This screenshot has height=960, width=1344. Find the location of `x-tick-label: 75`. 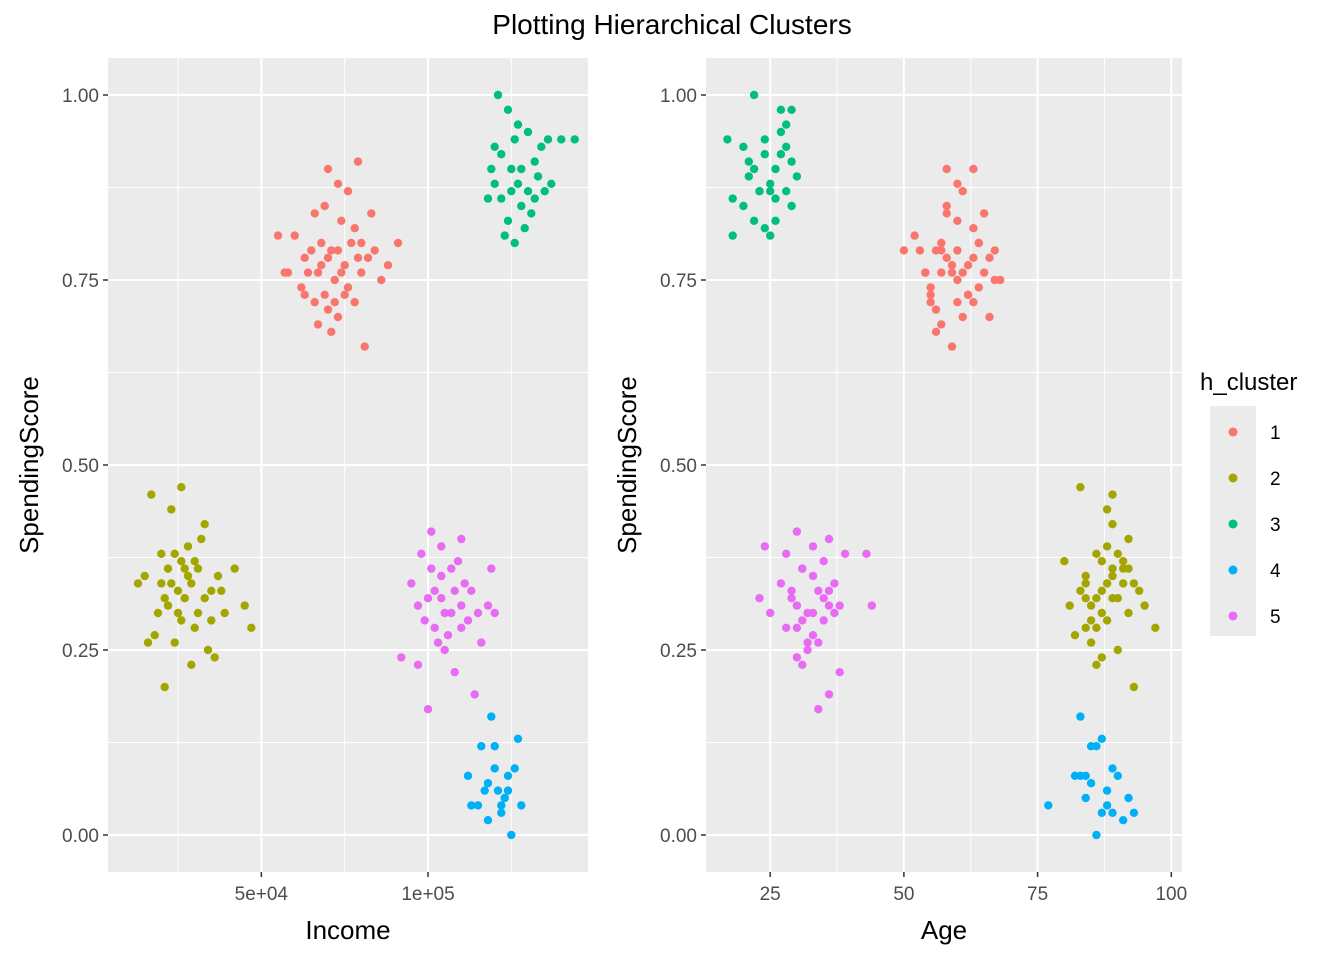

x-tick-label: 75 is located at coordinates (1037, 894).